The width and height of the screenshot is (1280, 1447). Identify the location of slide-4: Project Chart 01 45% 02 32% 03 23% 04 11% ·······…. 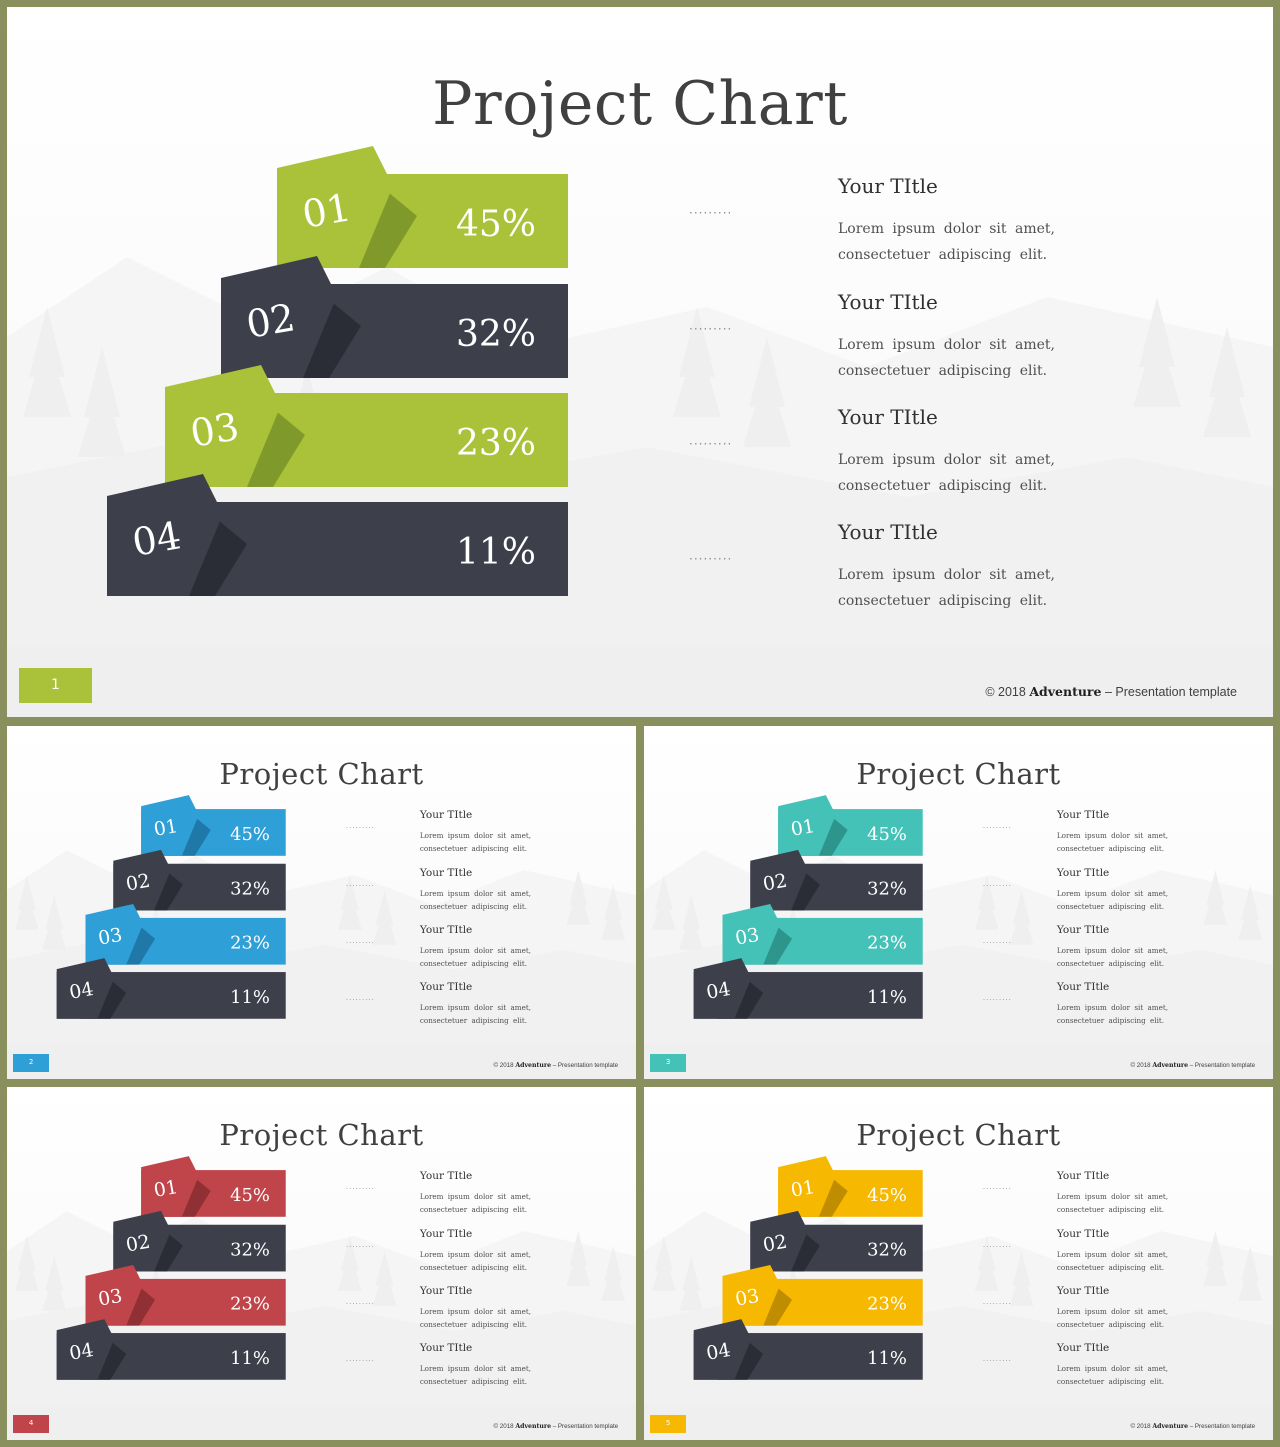
(321, 1263).